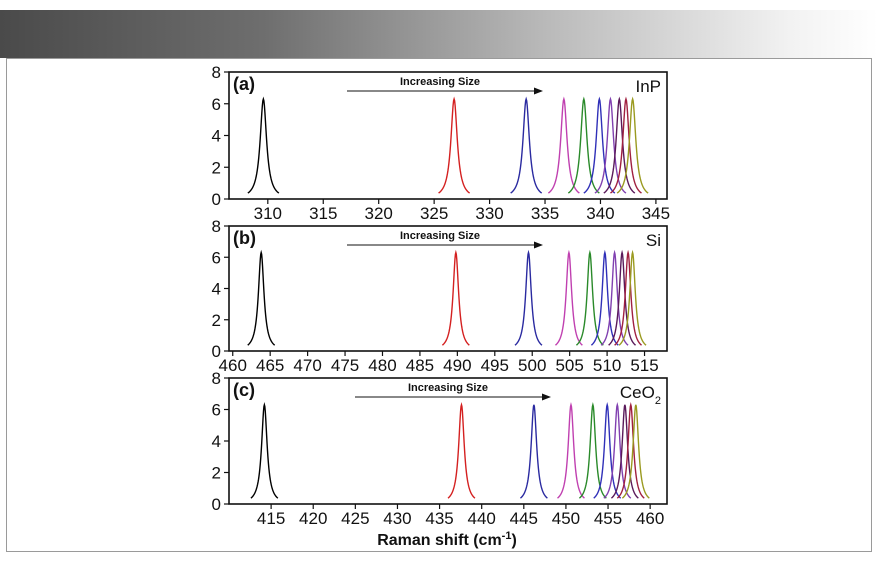 This screenshot has width=878, height=564. Describe the element at coordinates (457, 365) in the screenshot. I see `panel-b-x-tick-label: 490` at that location.